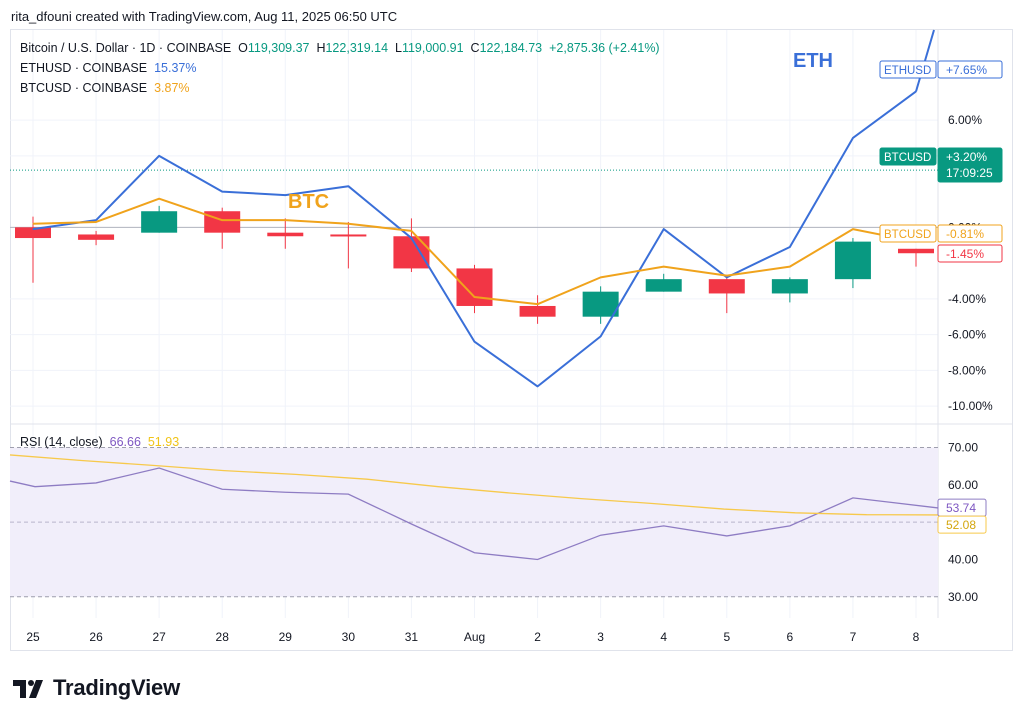 The image size is (1024, 721). I want to click on price-tick-label: -6.00%, so click(967, 335).